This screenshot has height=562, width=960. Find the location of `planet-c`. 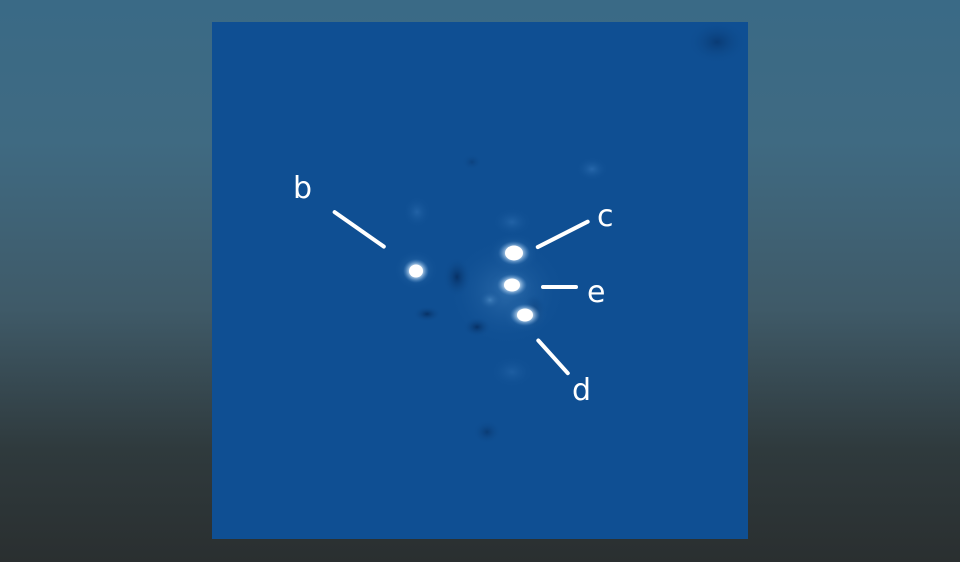

planet-c is located at coordinates (514, 253).